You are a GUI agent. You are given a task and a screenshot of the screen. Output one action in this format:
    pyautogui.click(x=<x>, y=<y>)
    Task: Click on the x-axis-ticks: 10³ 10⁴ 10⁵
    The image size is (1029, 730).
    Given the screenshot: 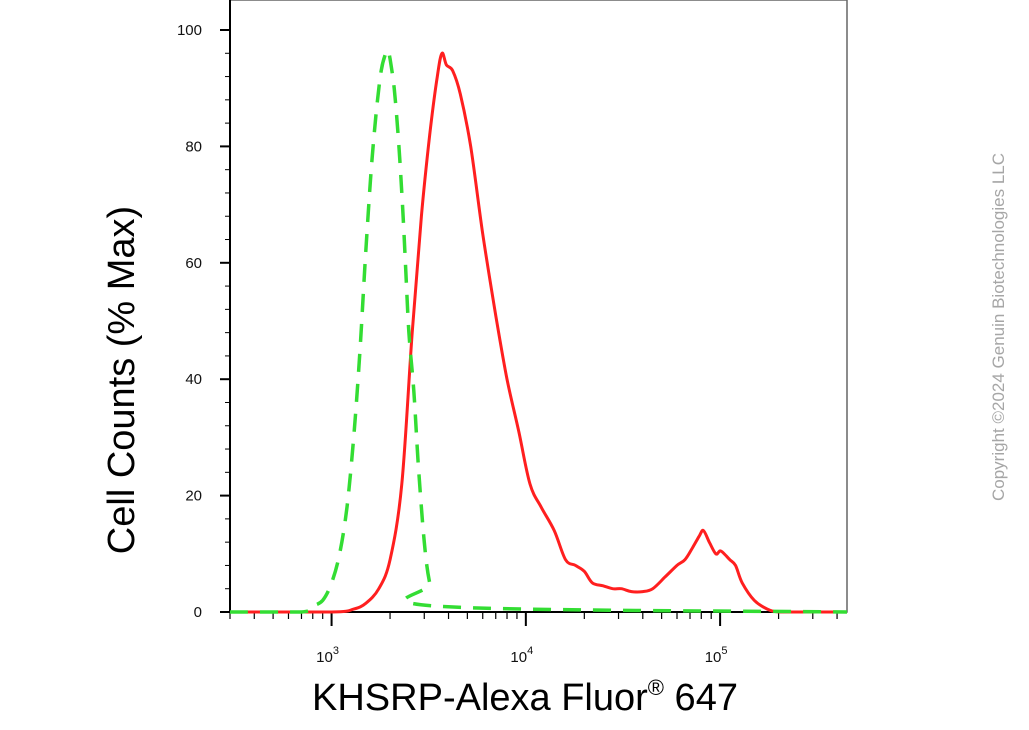 What is the action you would take?
    pyautogui.click(x=533, y=639)
    